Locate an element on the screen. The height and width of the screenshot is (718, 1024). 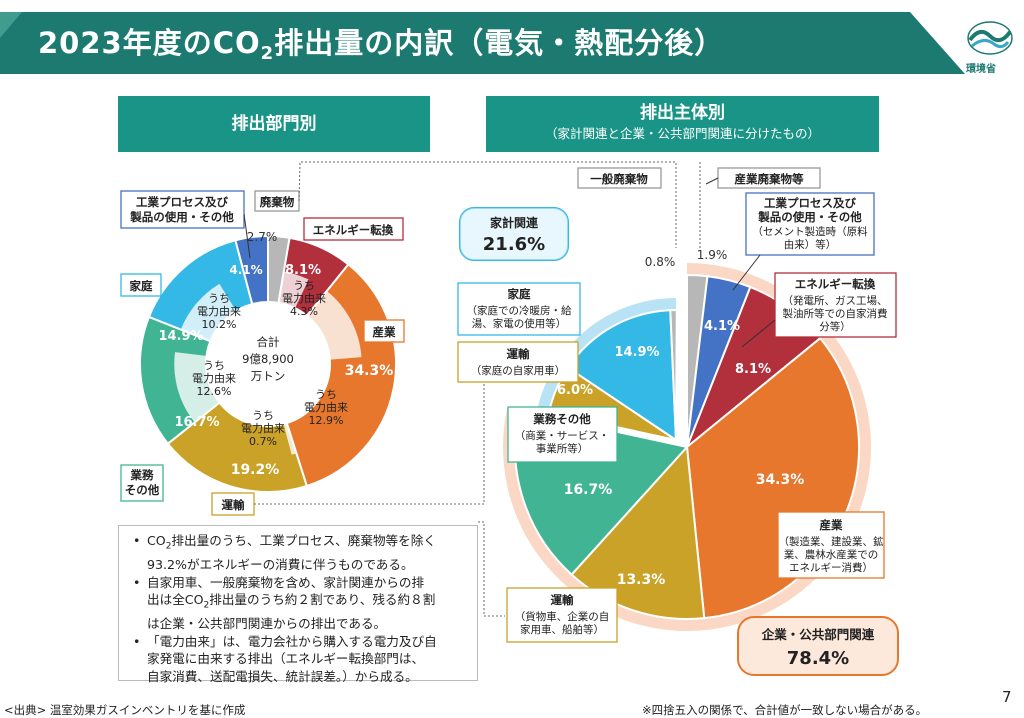
callout-energy is located at coordinates (353, 229).